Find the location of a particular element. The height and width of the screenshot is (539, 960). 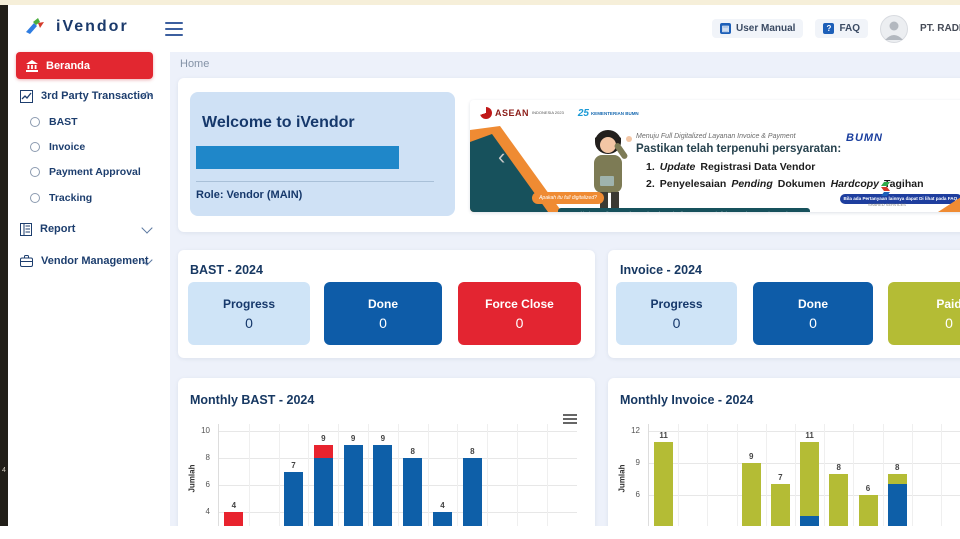

asean-swirl-icon is located at coordinates (486, 113).